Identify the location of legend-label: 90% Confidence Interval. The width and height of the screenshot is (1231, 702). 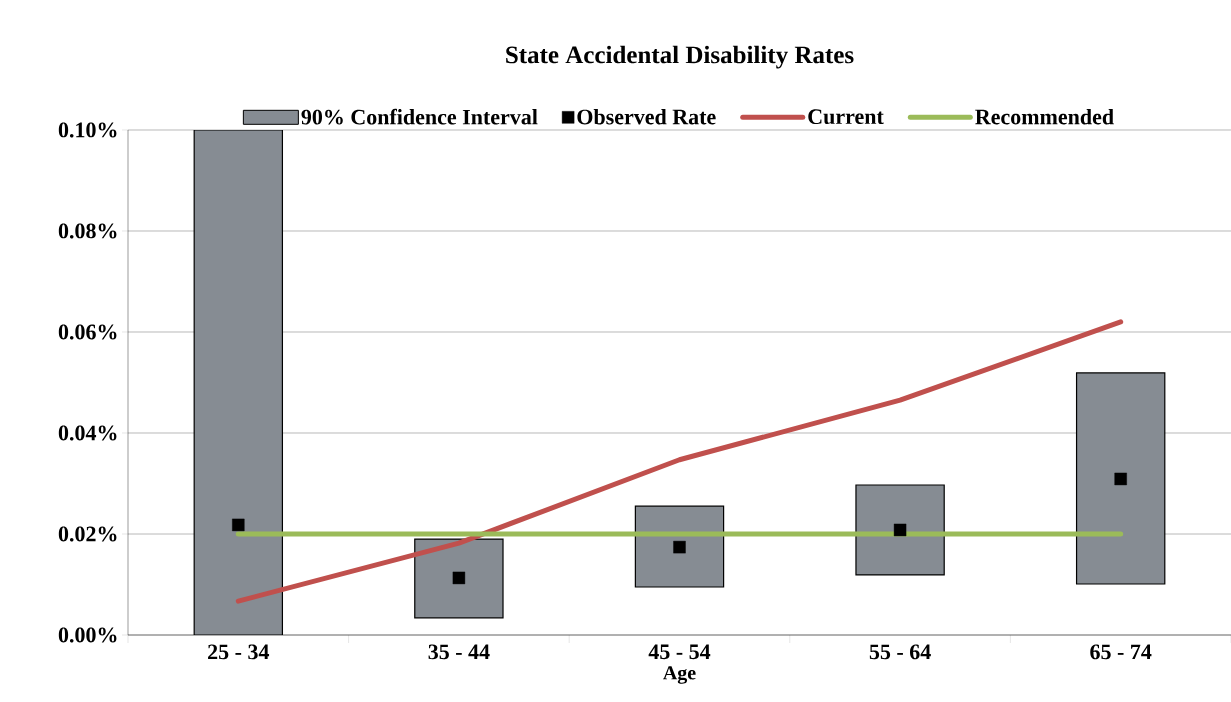
(419, 116).